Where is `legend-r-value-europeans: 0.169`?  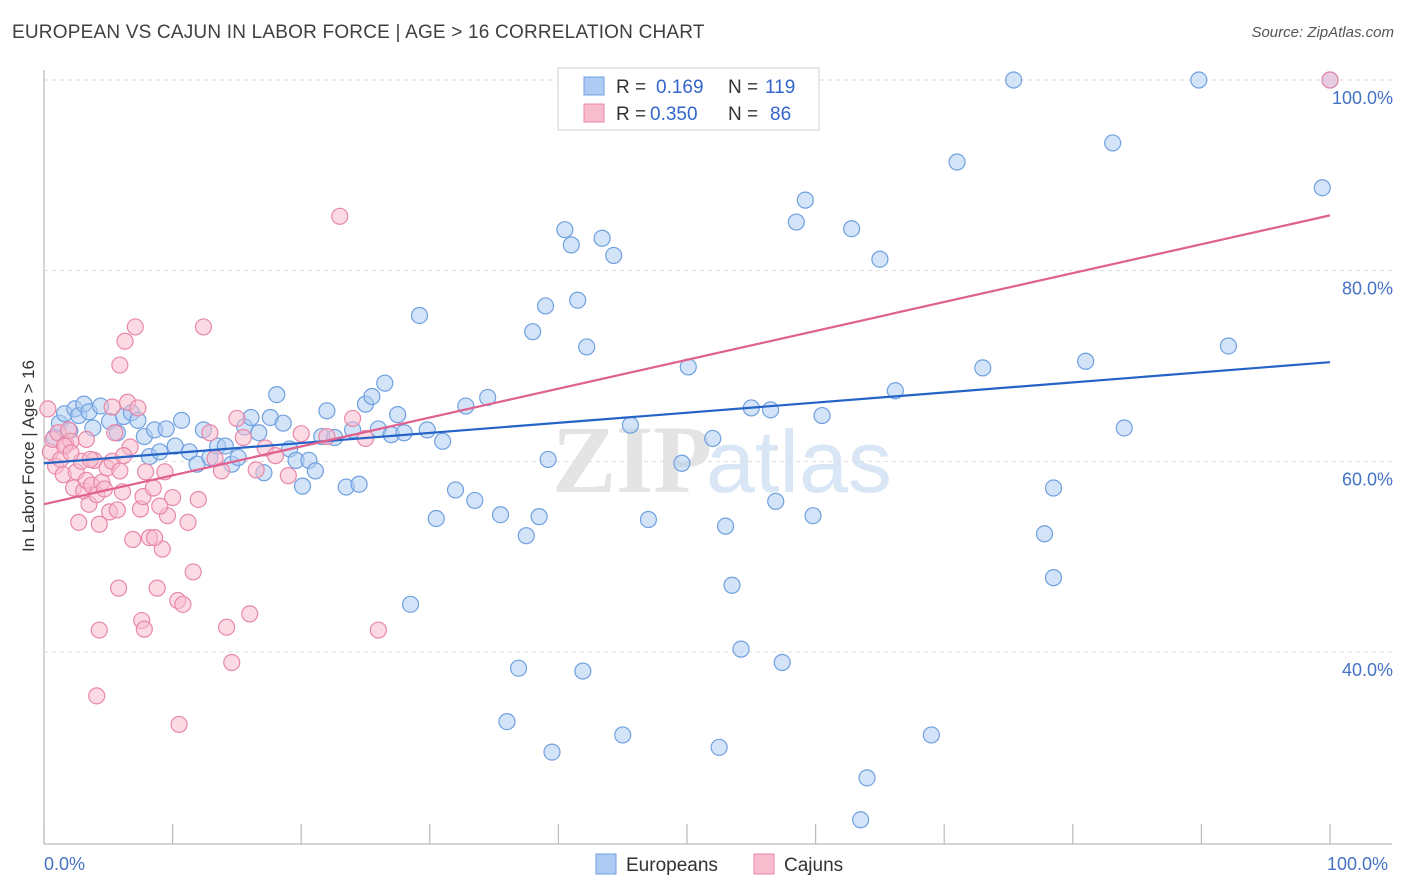
legend-r-value-europeans: 0.169 is located at coordinates (680, 87).